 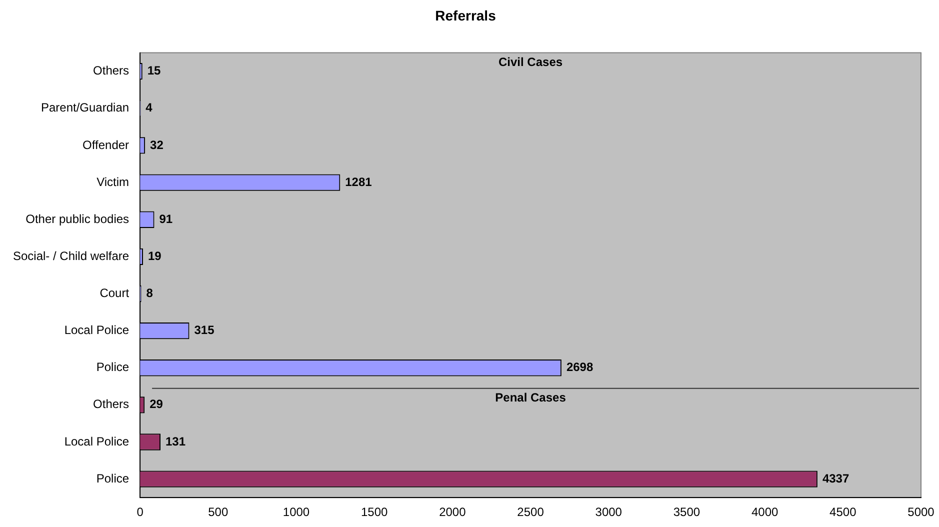 I want to click on annotation: Penal Cases, so click(x=530, y=397).